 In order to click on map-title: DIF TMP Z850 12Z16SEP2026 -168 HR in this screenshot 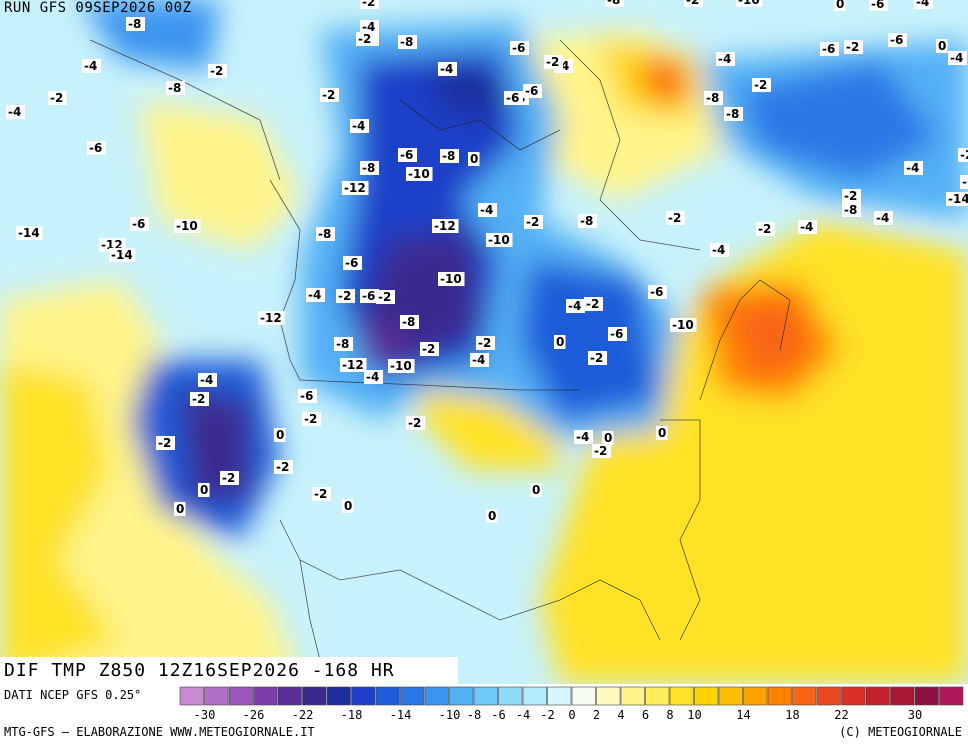, I will do `click(229, 670)`.